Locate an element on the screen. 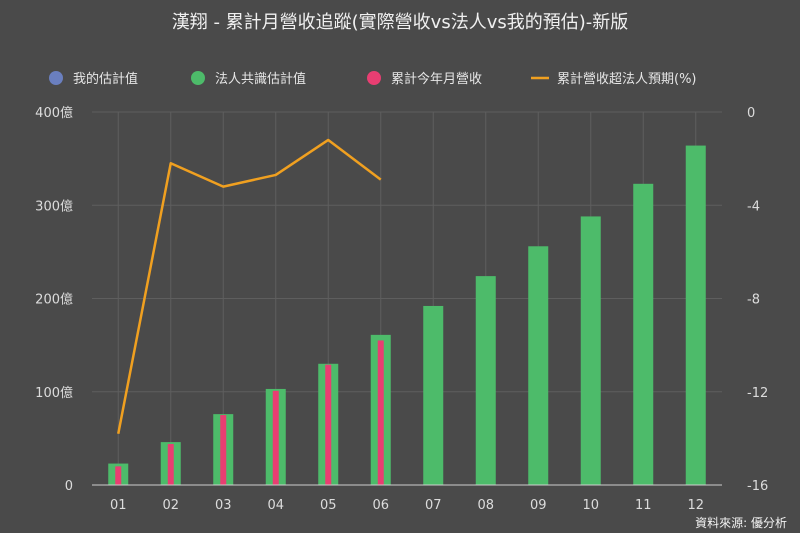 Image resolution: width=800 pixels, height=533 pixels. y-axis-right: -16 -12 -8 -4 0 is located at coordinates (757, 300).